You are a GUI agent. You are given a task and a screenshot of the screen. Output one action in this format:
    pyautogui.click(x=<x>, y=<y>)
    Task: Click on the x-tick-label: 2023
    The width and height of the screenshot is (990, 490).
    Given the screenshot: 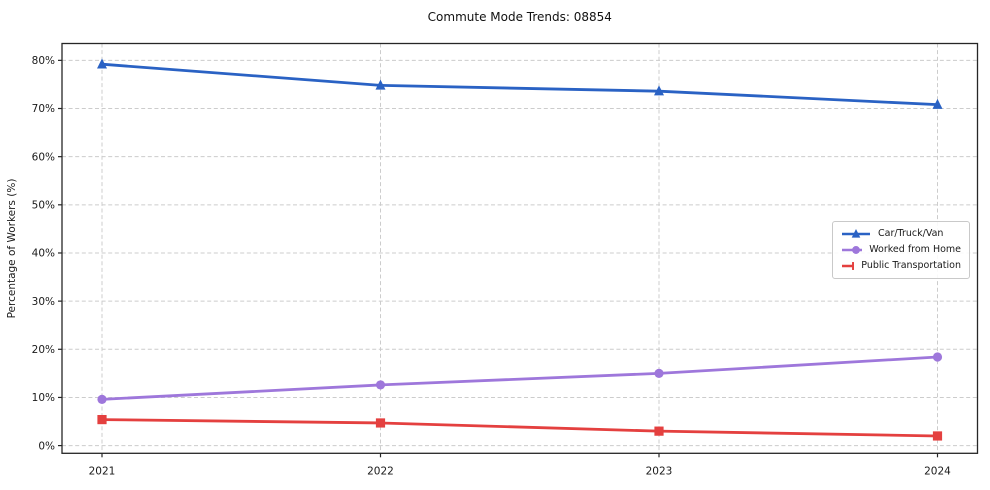 What is the action you would take?
    pyautogui.click(x=659, y=471)
    